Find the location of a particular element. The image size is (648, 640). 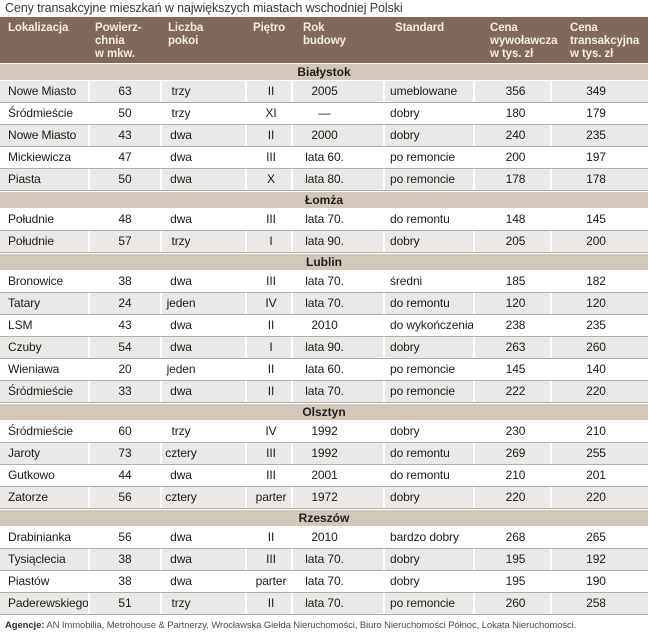

column-header-standard: Standard is located at coordinates (420, 28).